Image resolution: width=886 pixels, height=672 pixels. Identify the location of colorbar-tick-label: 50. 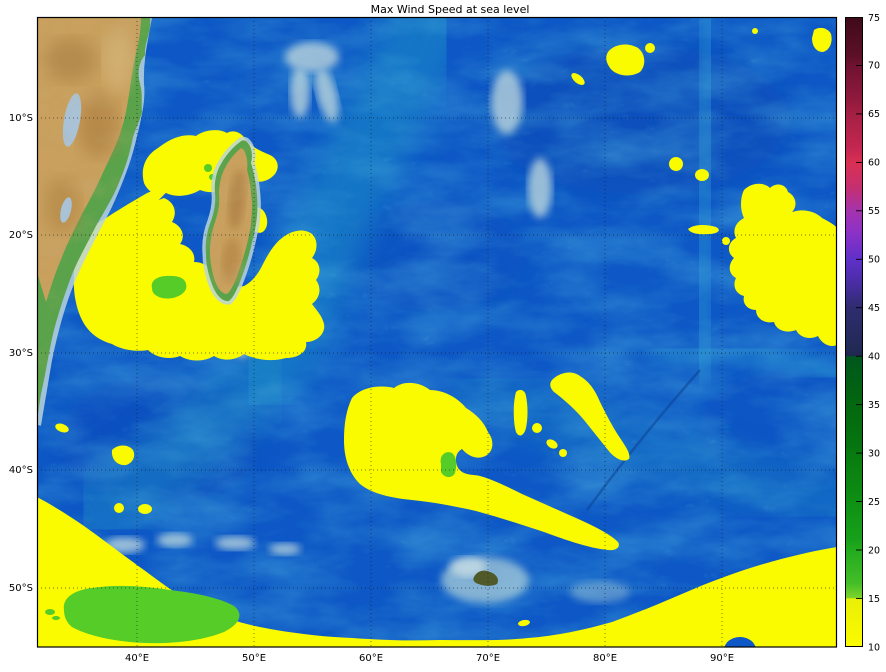
(874, 260).